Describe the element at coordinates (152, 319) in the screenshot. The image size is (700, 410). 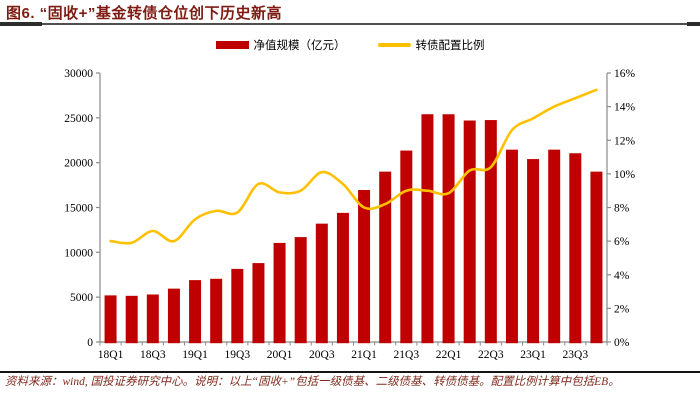
I see `bar-18Q3` at that location.